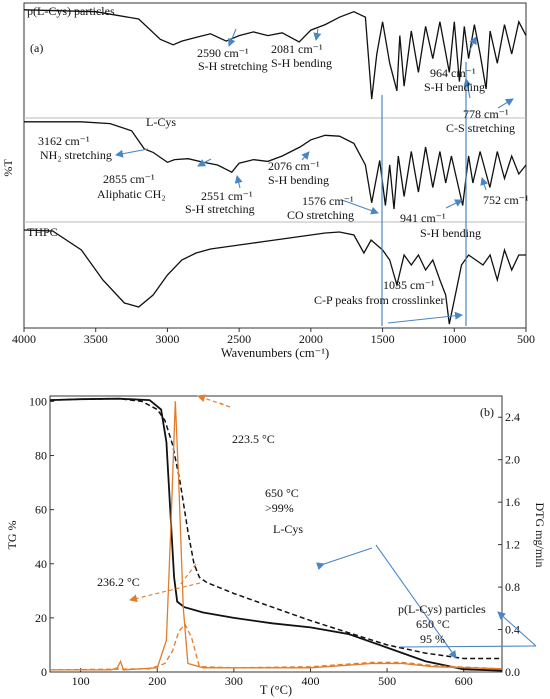  Describe the element at coordinates (526, 339) in the screenshot. I see `ftir-x-tick-label: 500` at that location.